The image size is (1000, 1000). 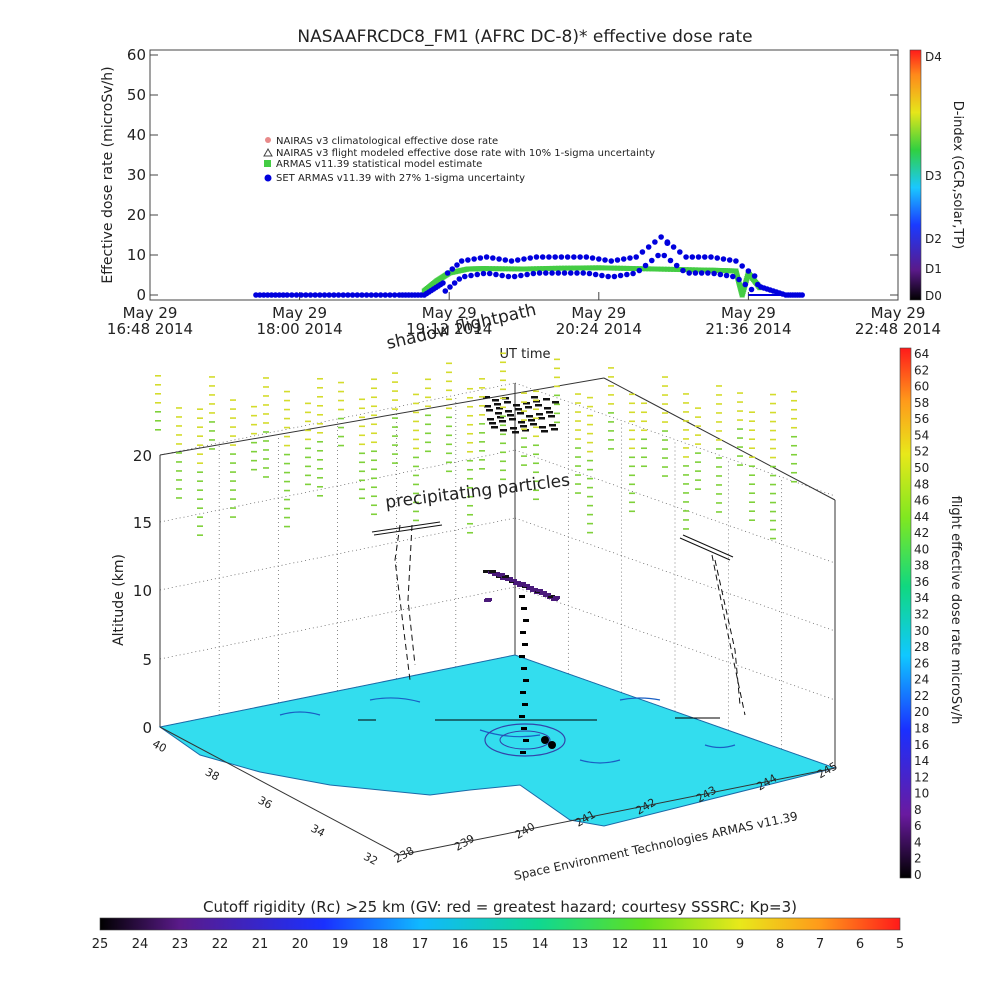 What do you see at coordinates (921, 468) in the screenshot?
I see `dose-rate-tick-label: 50` at bounding box center [921, 468].